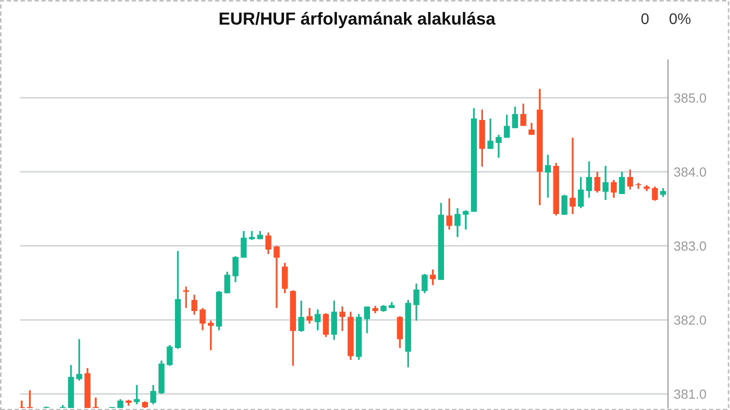  Describe the element at coordinates (690, 320) in the screenshot. I see `y-tick-label: 382.0` at that location.